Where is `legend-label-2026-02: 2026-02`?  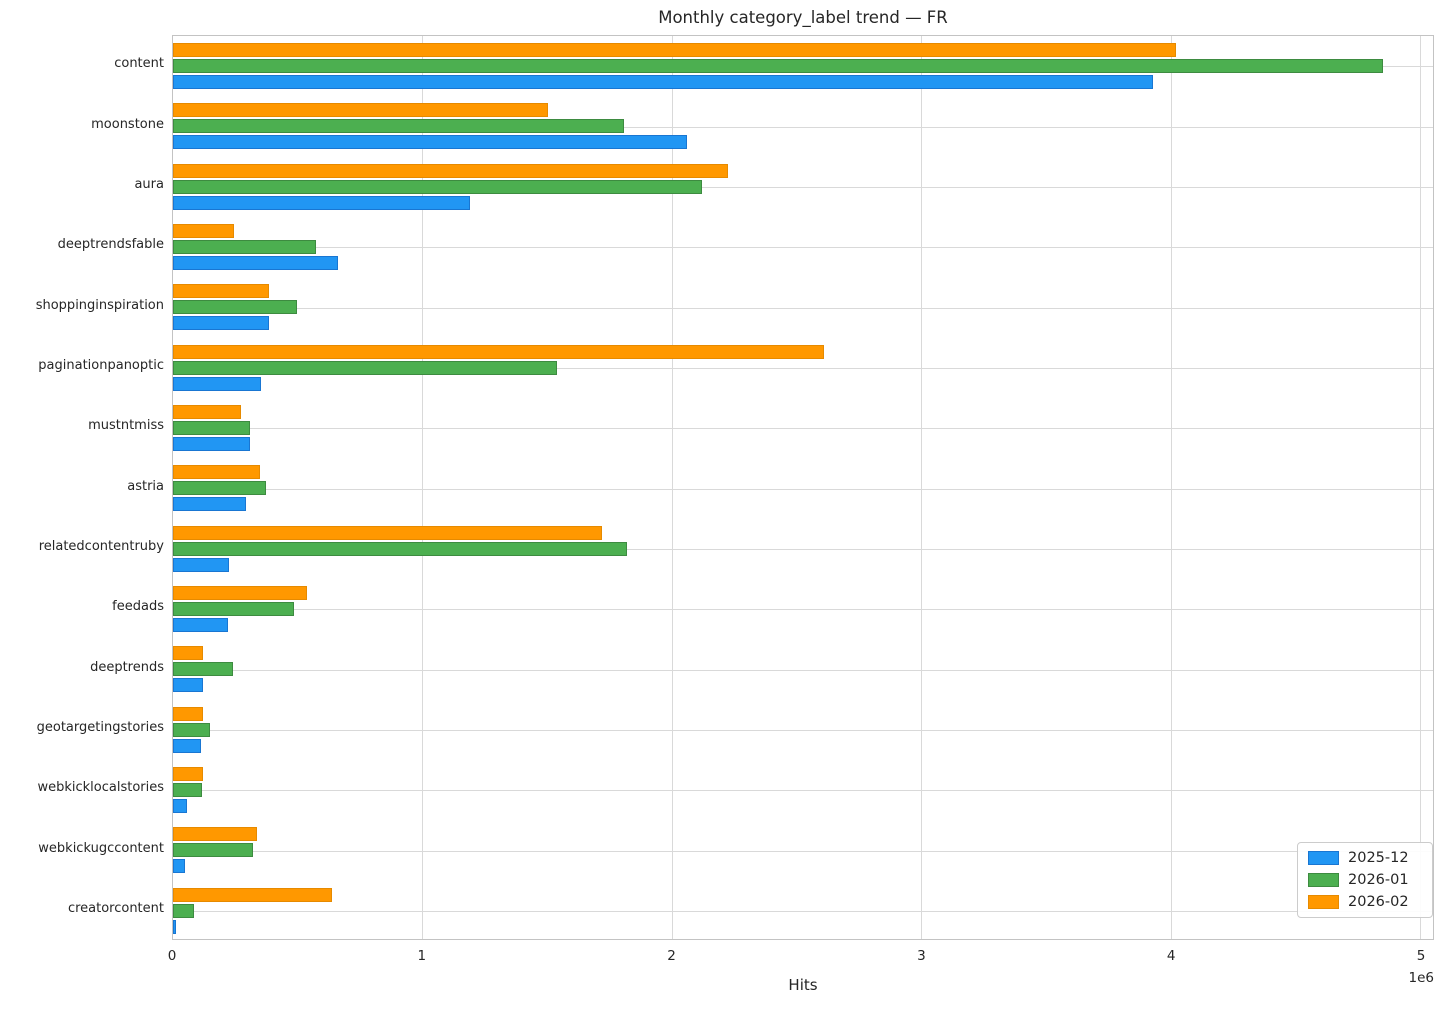
legend-label-2026-02: 2026-02 is located at coordinates (1378, 902).